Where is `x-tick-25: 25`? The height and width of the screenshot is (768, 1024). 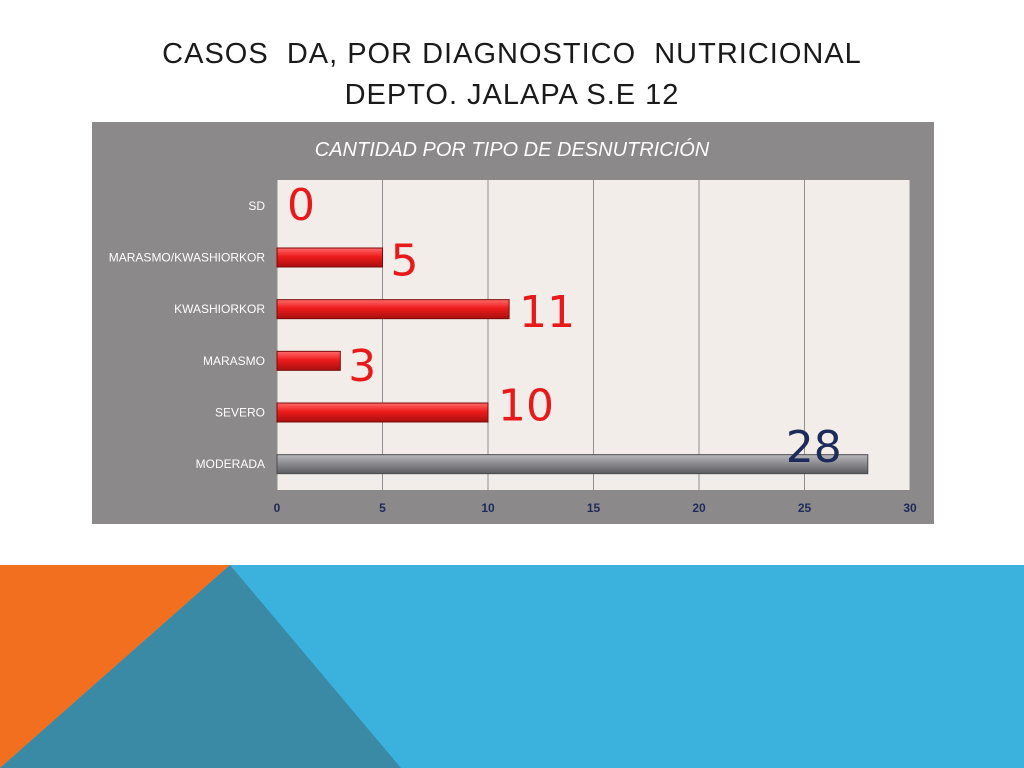 x-tick-25: 25 is located at coordinates (805, 508).